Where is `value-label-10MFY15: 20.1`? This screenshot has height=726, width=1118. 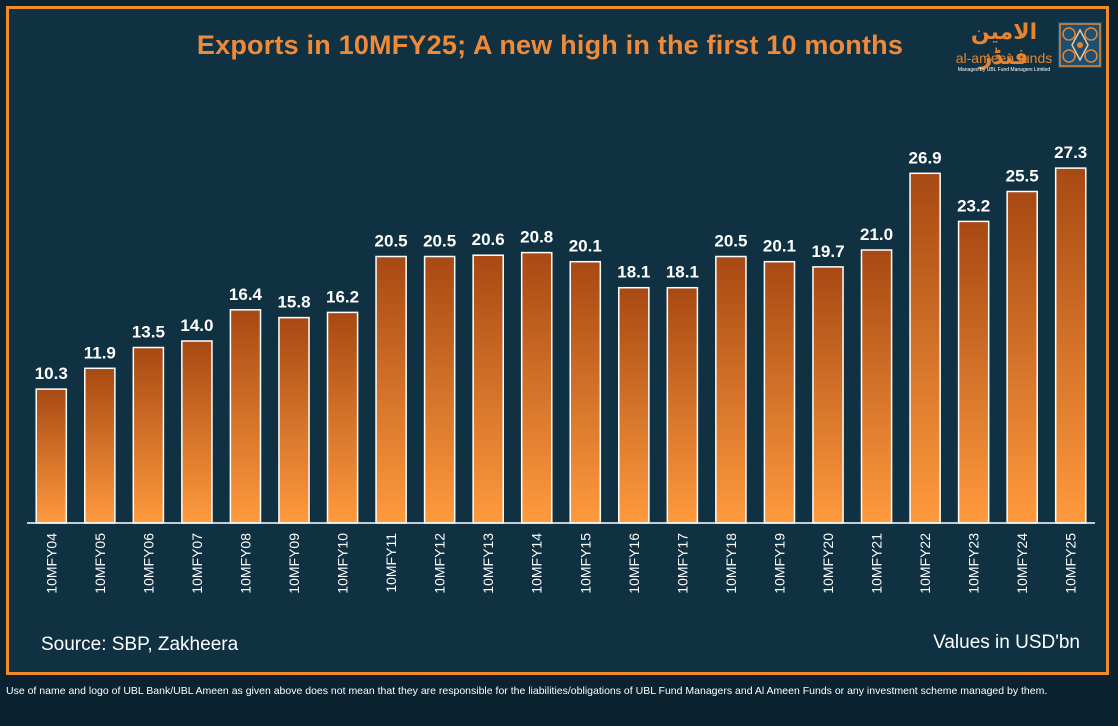 value-label-10MFY15: 20.1 is located at coordinates (585, 246).